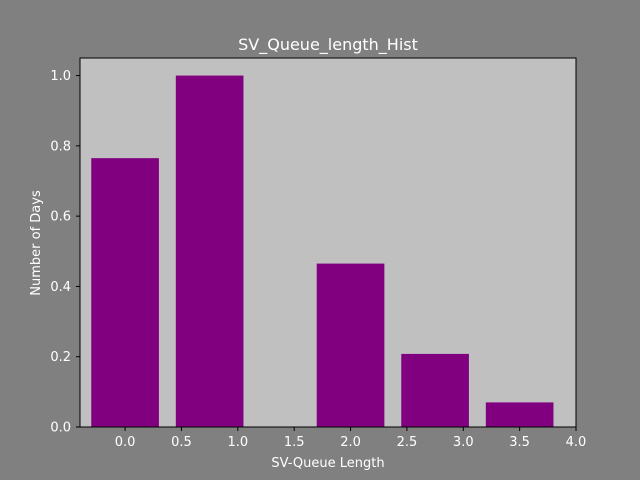  I want to click on y-axis-ticks: 0.0 0.2 0.4 0.6 0.8 1.0, so click(65, 252).